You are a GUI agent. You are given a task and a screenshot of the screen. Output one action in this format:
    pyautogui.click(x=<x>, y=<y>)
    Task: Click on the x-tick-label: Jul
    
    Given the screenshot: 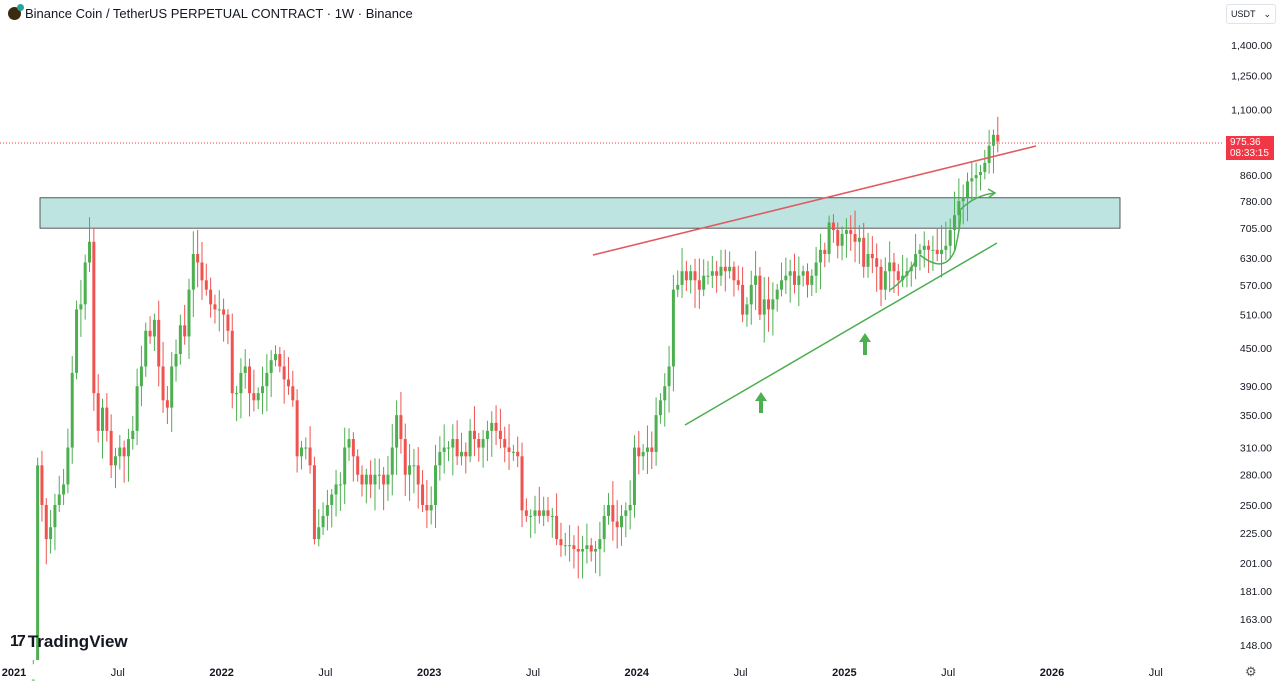 What is the action you would take?
    pyautogui.click(x=1156, y=673)
    